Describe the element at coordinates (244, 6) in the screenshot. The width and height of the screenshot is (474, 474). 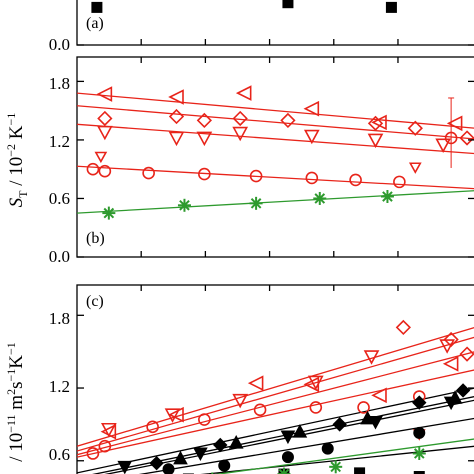
I see `panel-plot-area` at that location.